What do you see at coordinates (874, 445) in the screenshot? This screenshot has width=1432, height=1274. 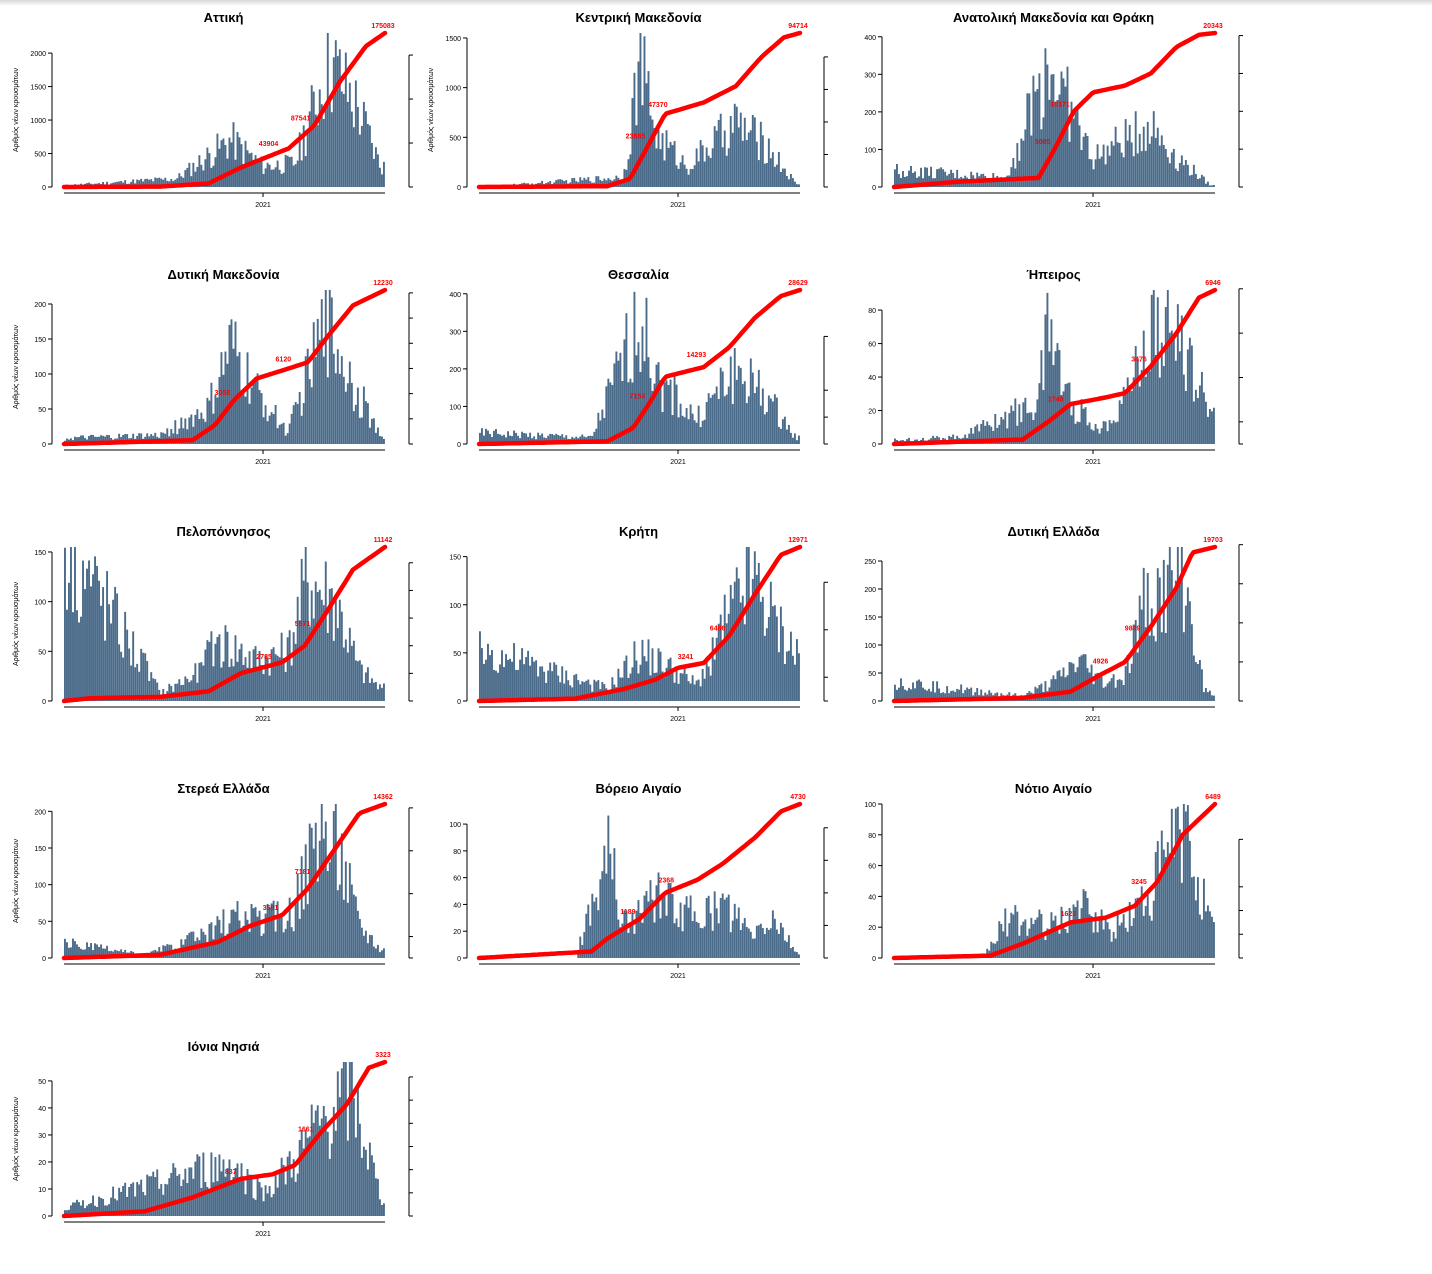 I see `y-tick-label: 0` at bounding box center [874, 445].